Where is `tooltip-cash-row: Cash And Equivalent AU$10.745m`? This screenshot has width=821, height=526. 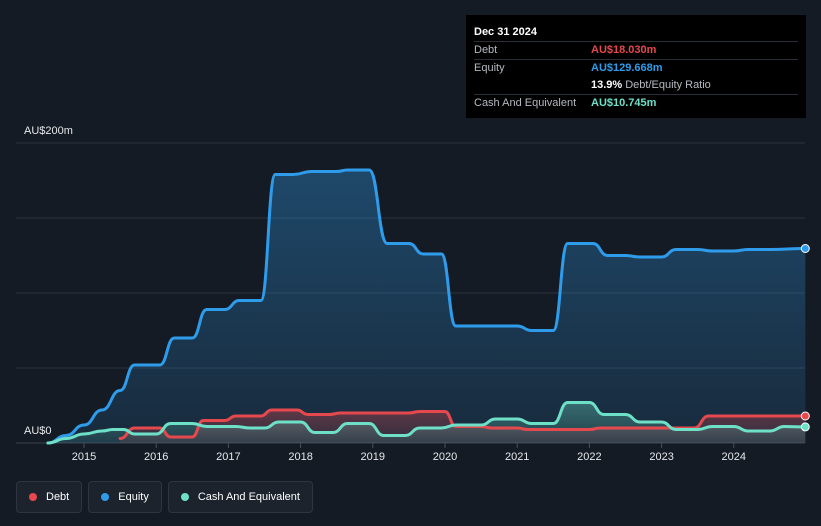
tooltip-cash-row: Cash And Equivalent AU$10.745m is located at coordinates (636, 103).